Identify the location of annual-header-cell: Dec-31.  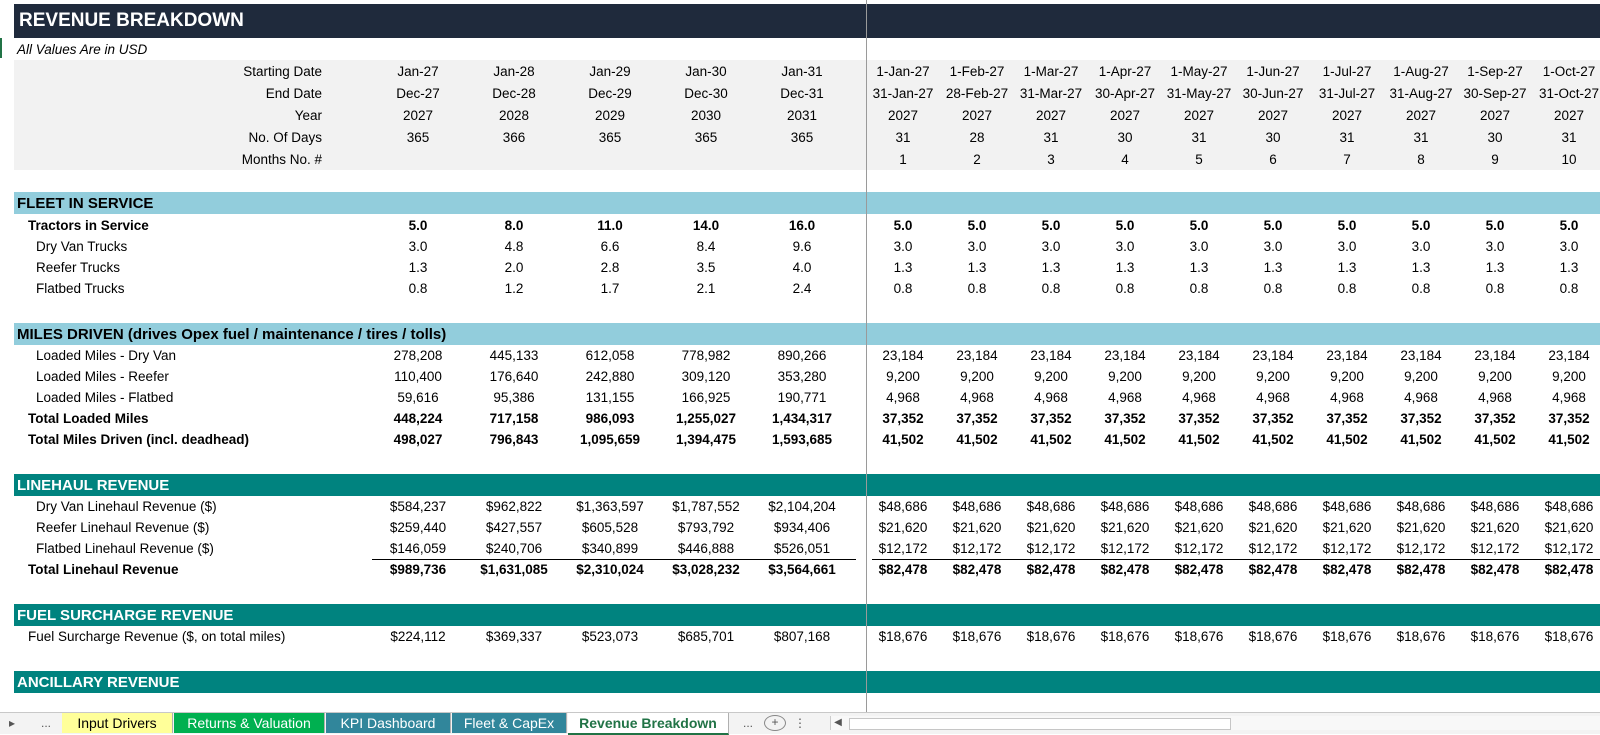
(802, 93).